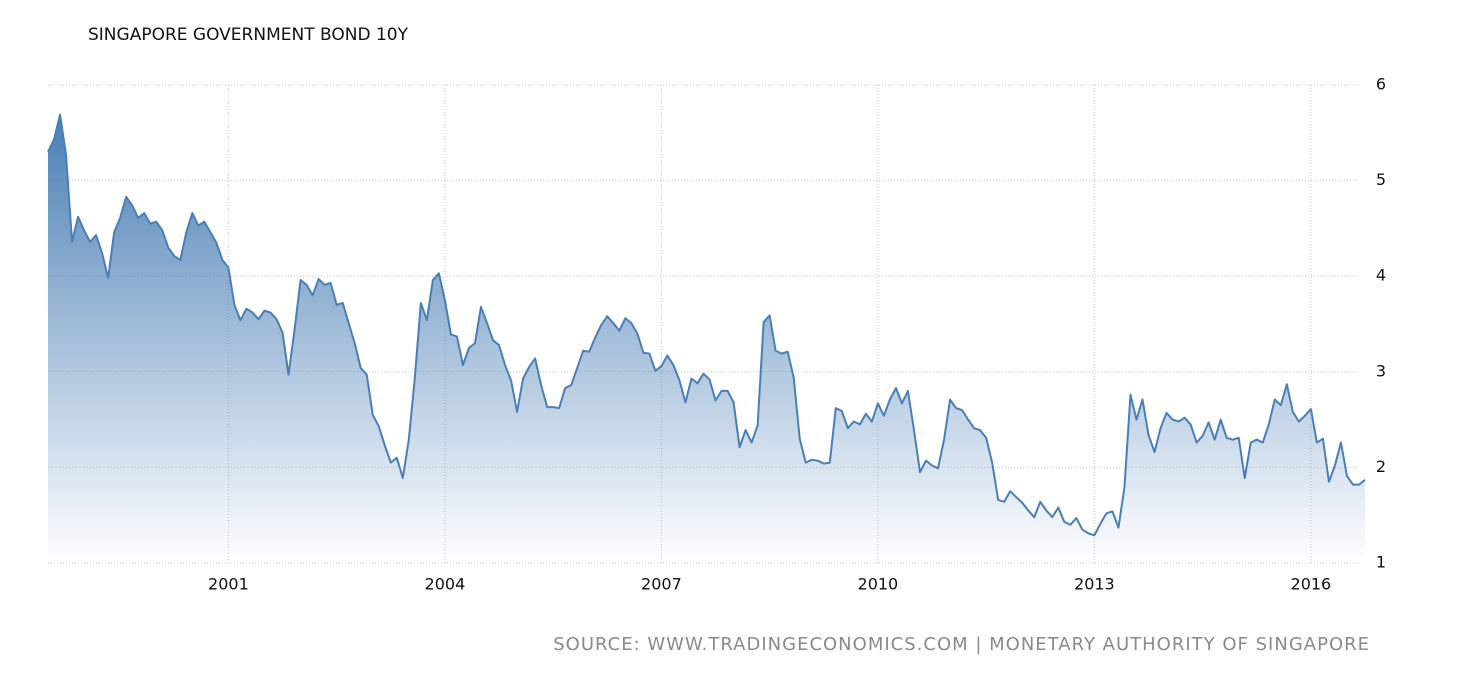  I want to click on x-tick-label: 2001, so click(228, 584).